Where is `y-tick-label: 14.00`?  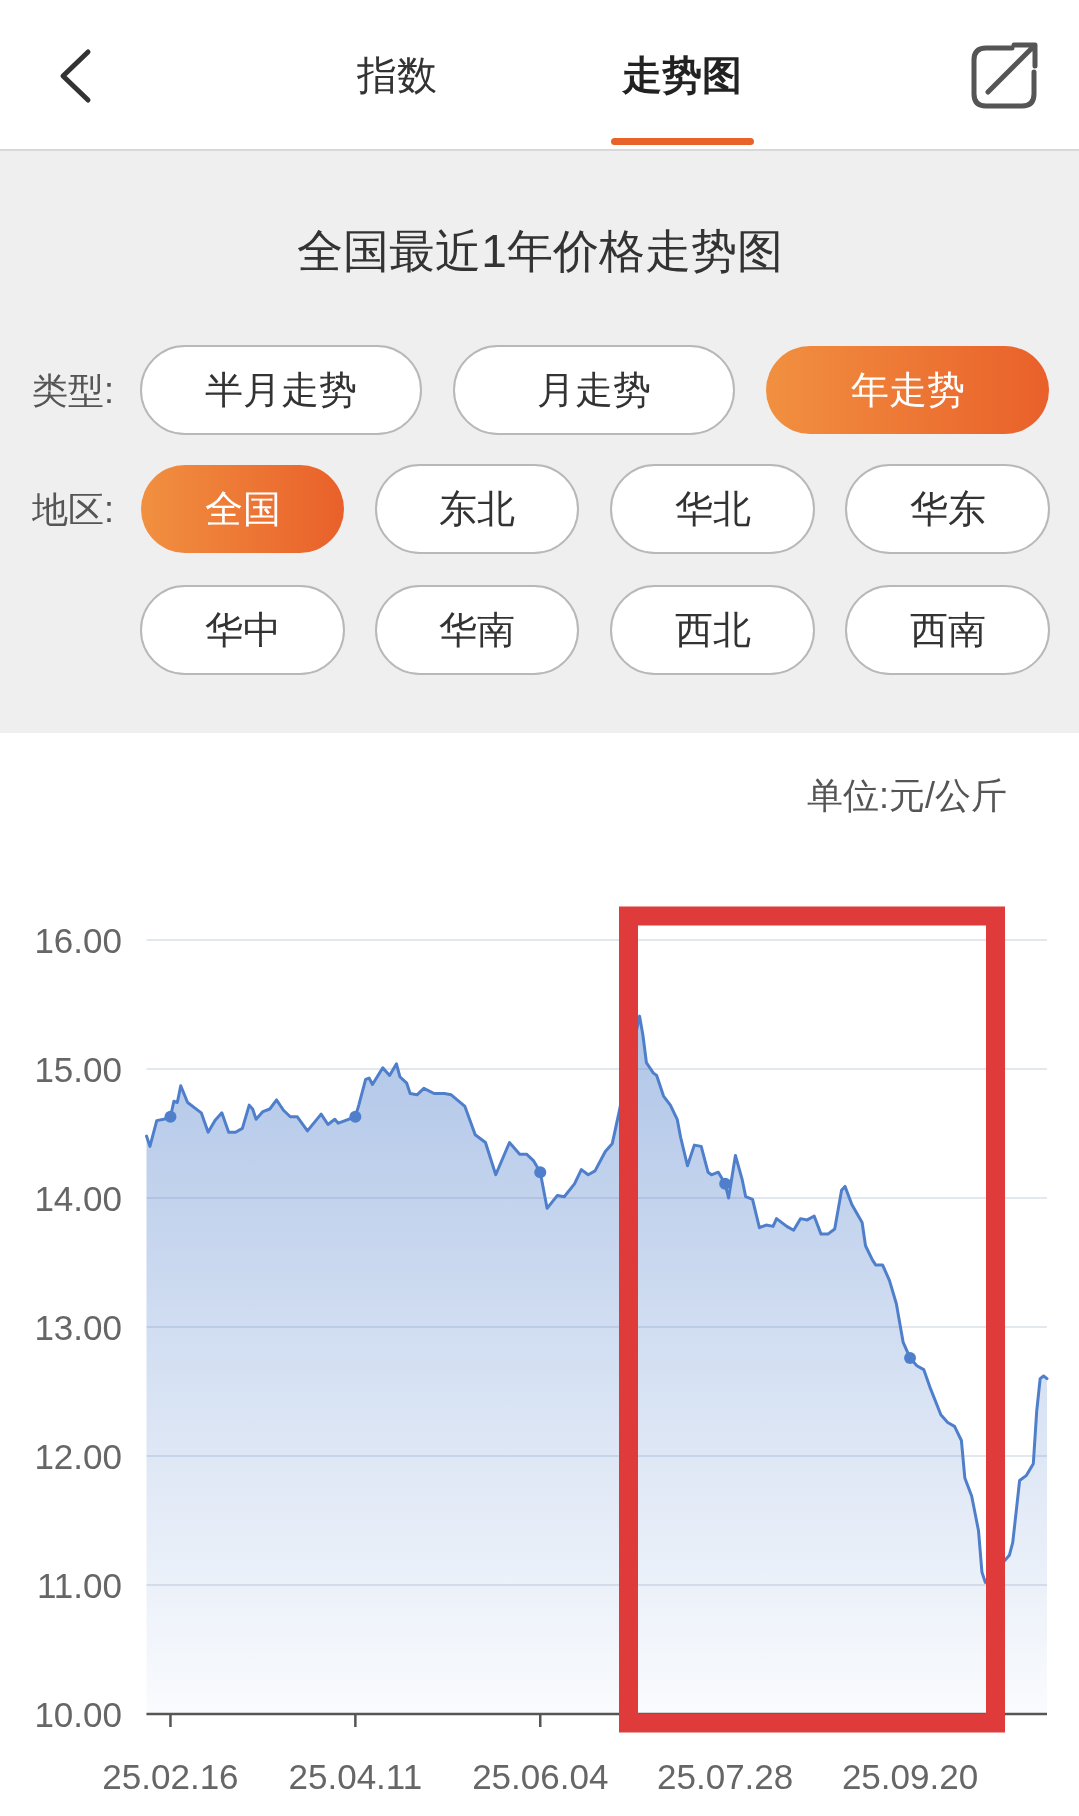
y-tick-label: 14.00 is located at coordinates (78, 1198).